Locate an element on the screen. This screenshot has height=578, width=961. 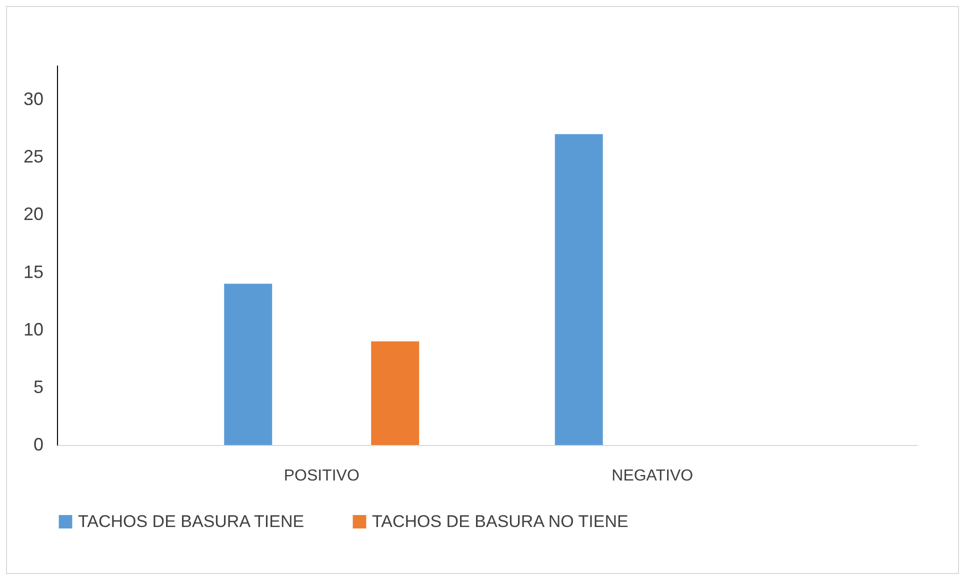
y-tick-label: 30 is located at coordinates (33, 99).